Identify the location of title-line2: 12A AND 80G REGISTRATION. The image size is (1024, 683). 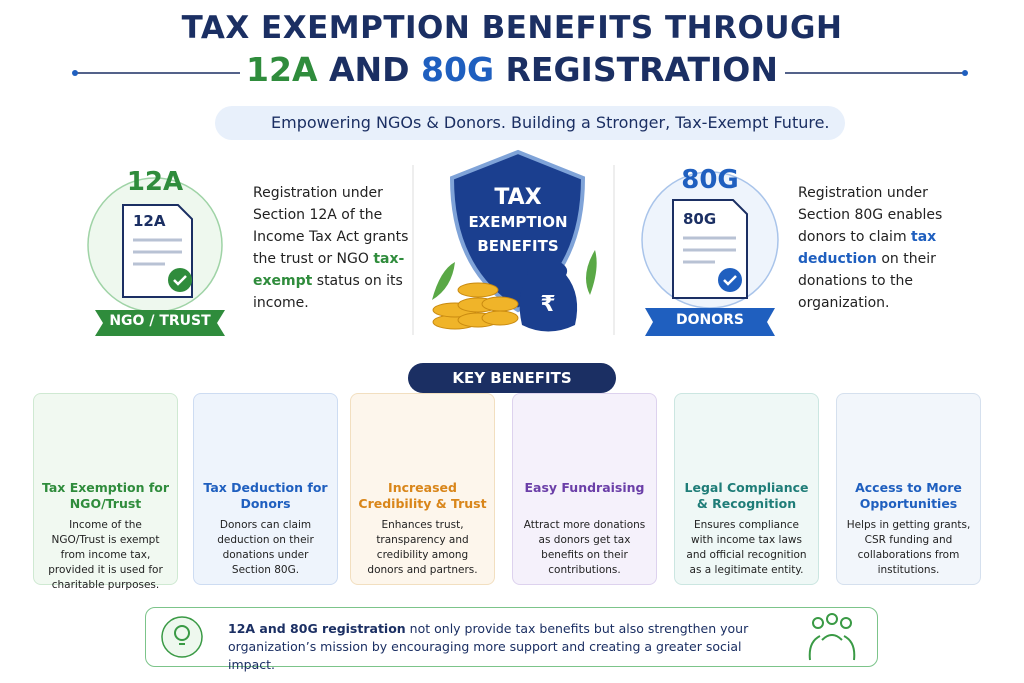
(512, 69).